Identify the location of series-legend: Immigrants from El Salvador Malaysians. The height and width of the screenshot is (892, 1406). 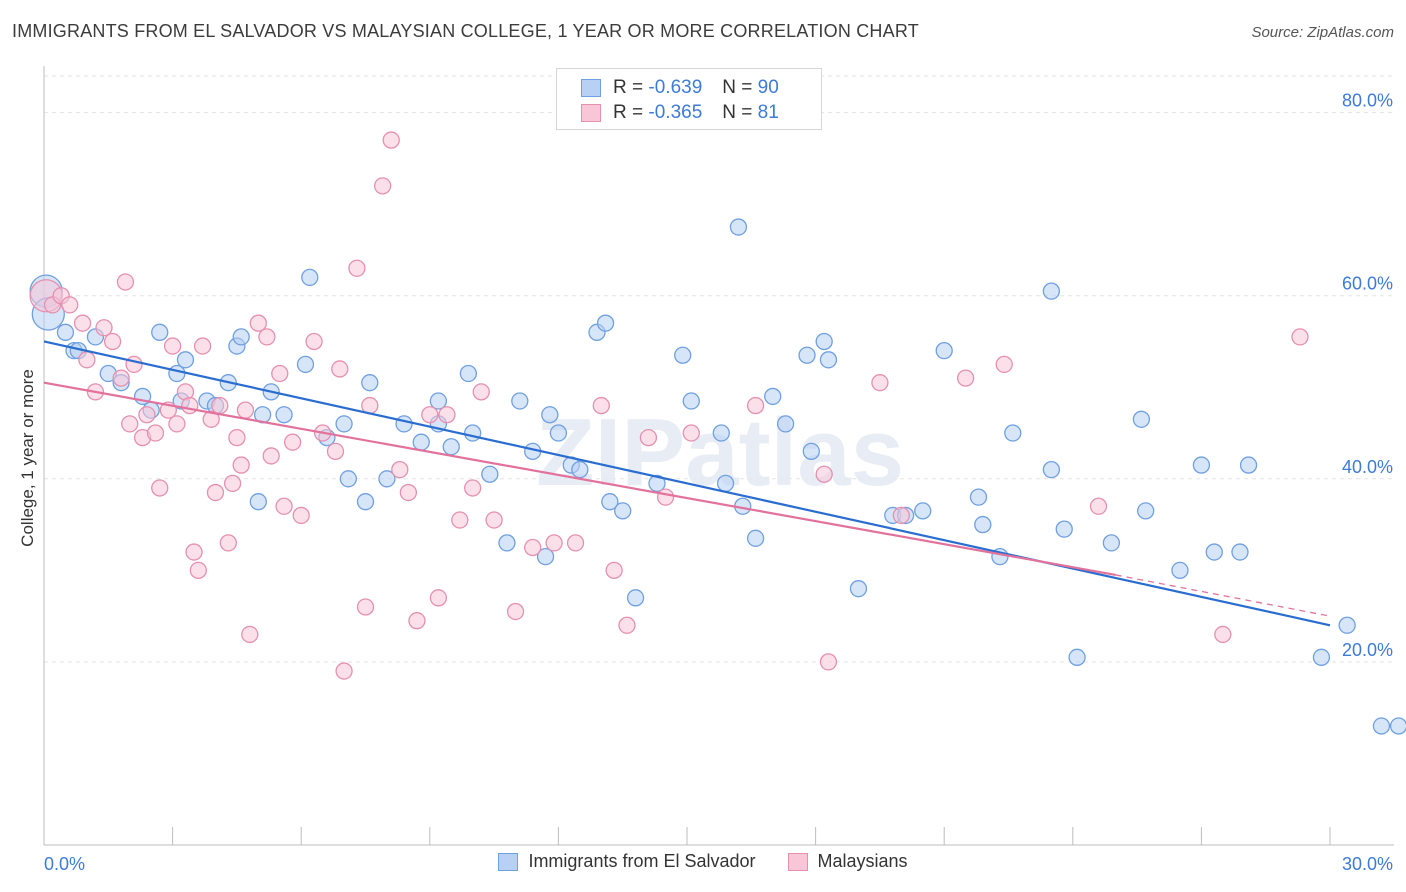
(703, 861).